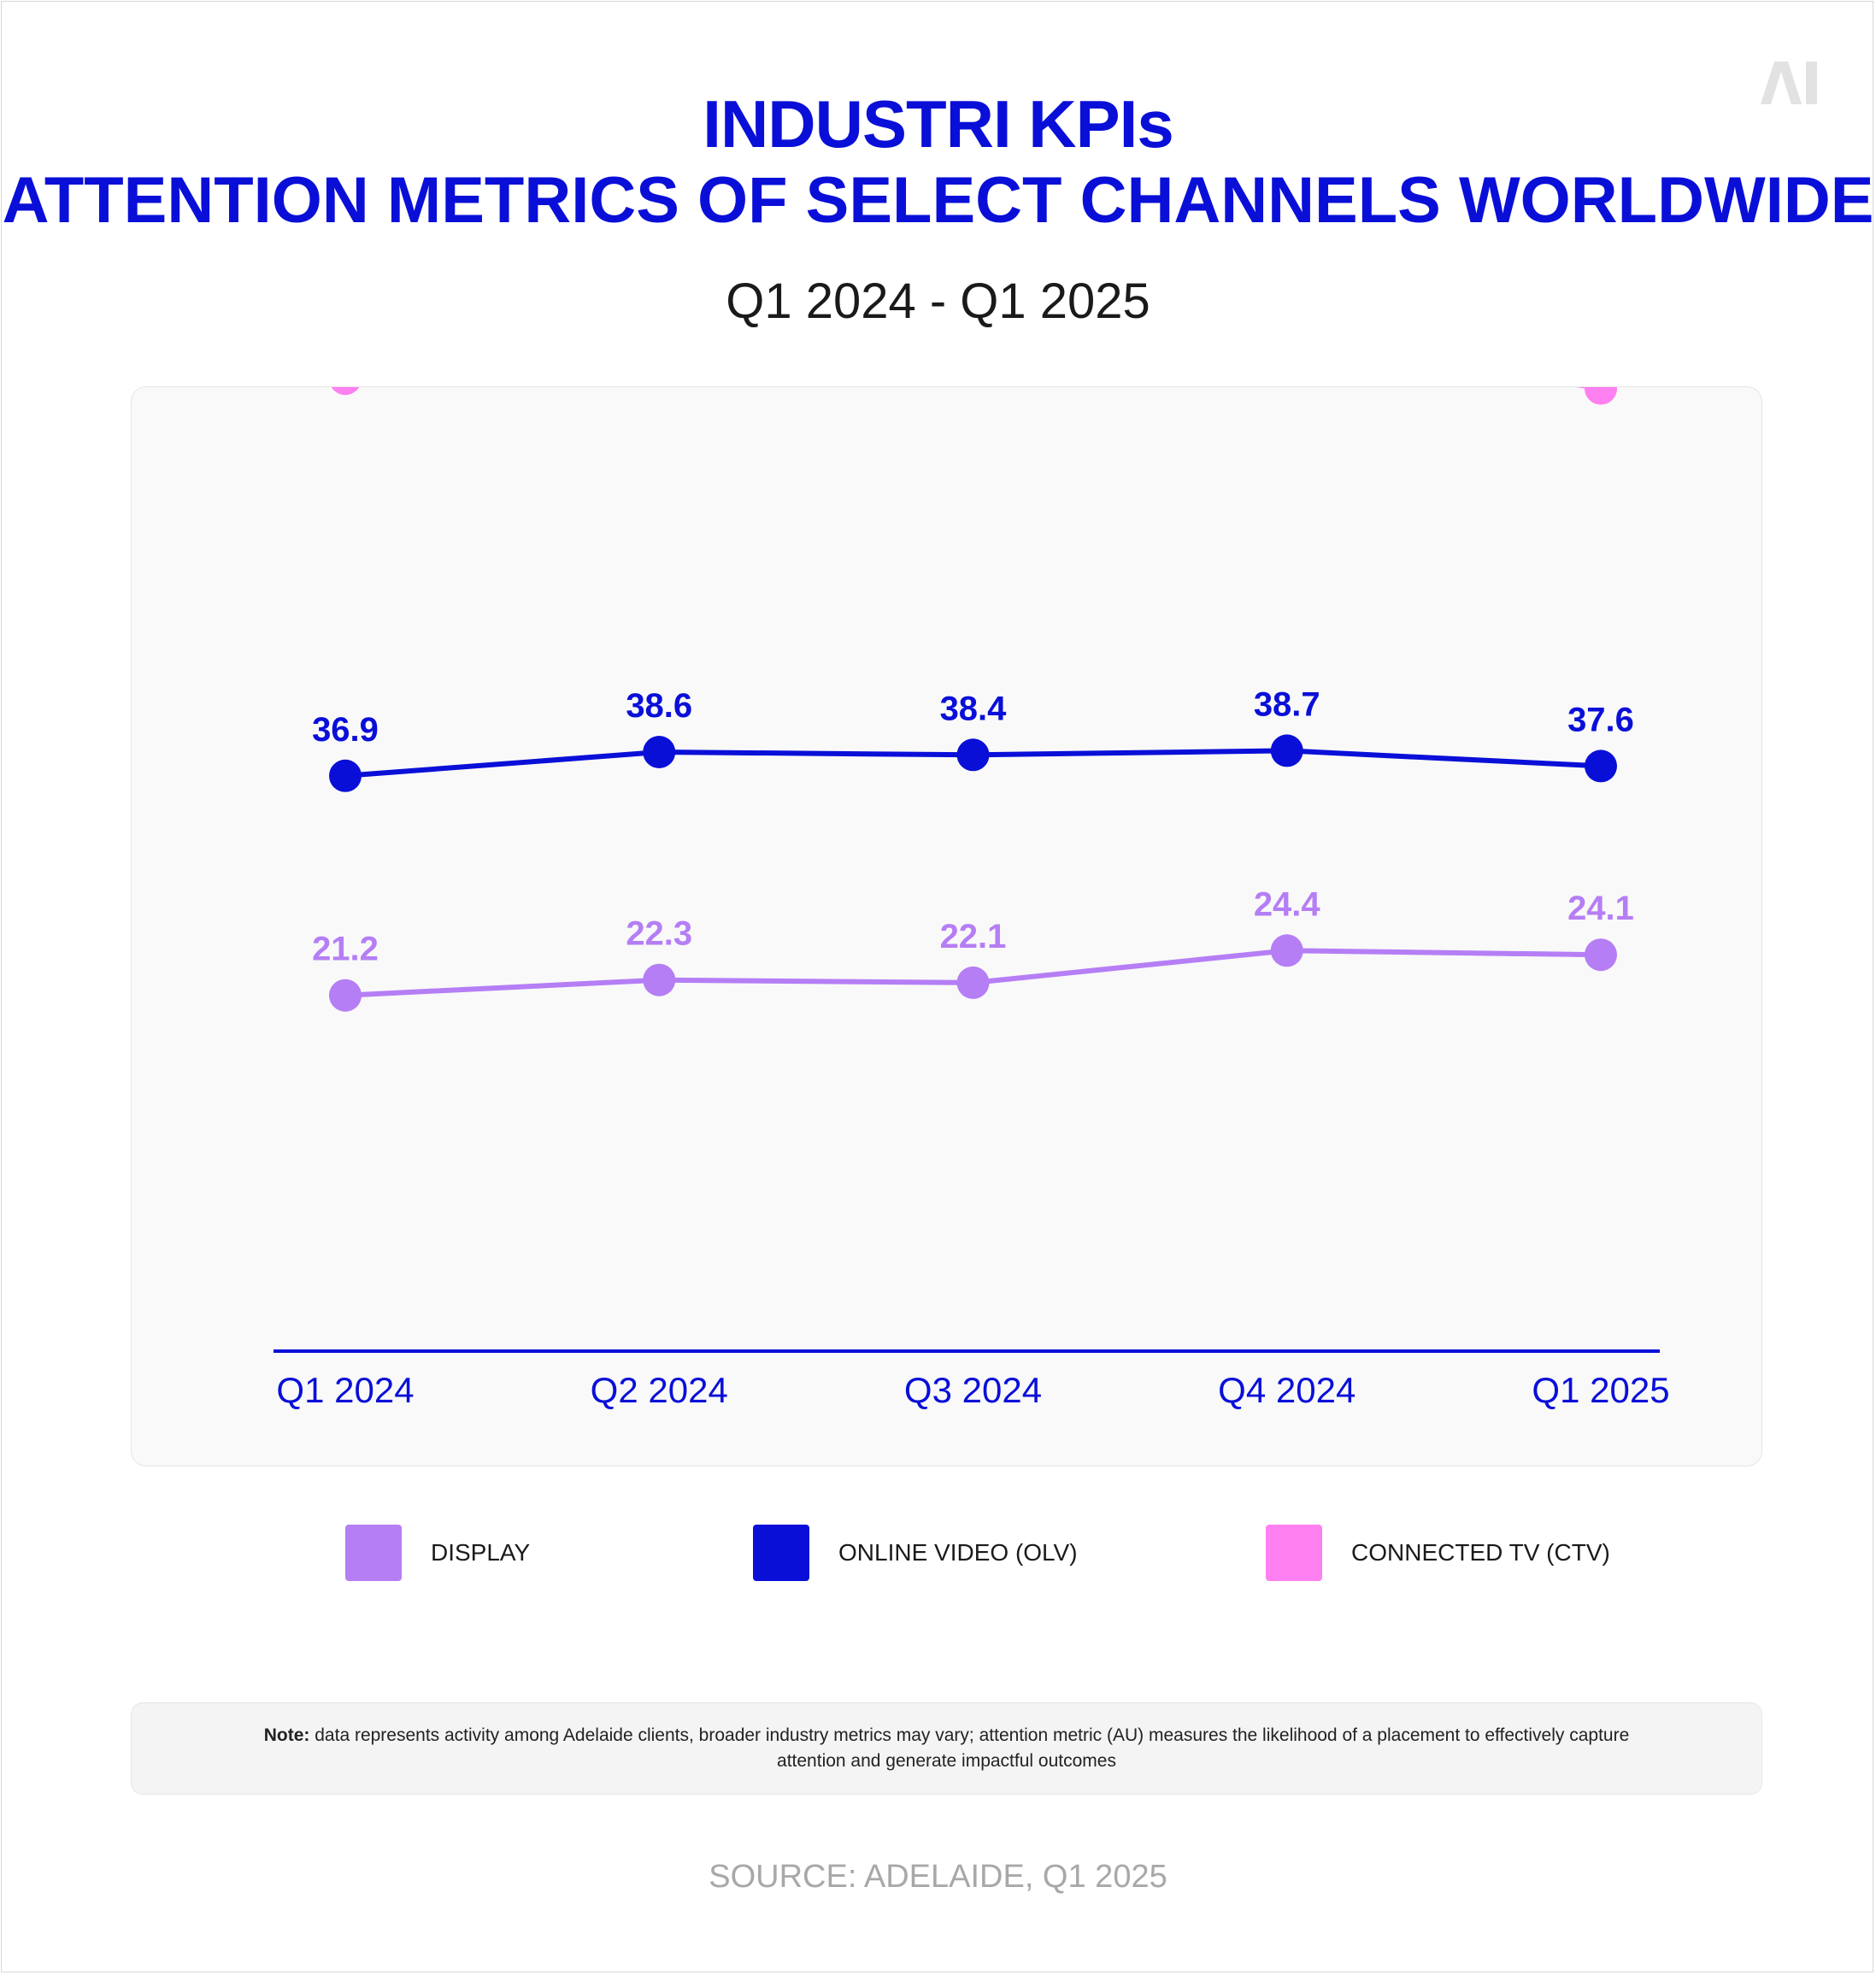 The width and height of the screenshot is (1876, 1975). Describe the element at coordinates (373, 1553) in the screenshot. I see `legend-swatch-display` at that location.